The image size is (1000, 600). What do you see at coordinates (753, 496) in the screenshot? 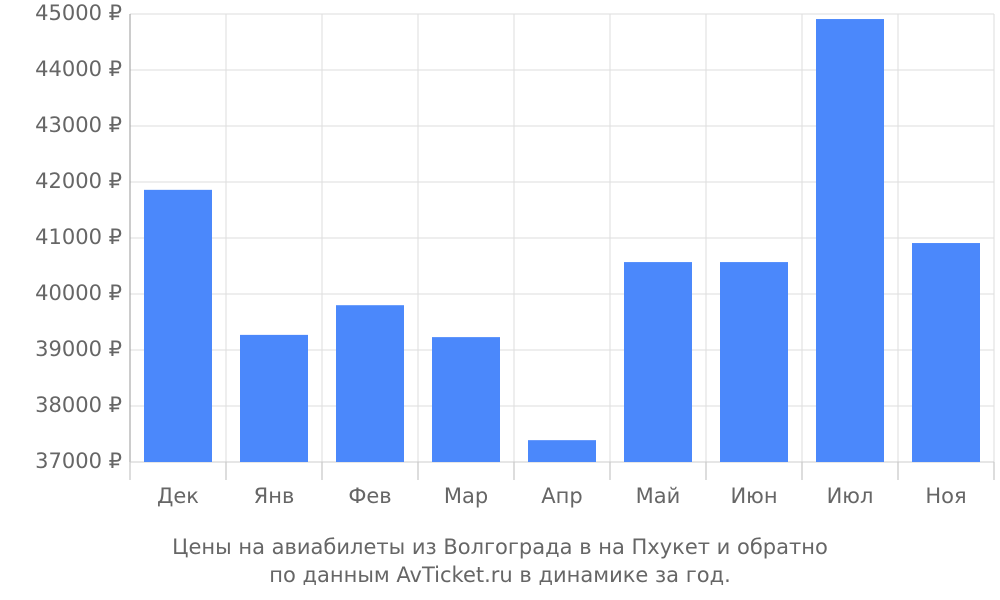
I see `x-tick-label: Июн` at bounding box center [753, 496].